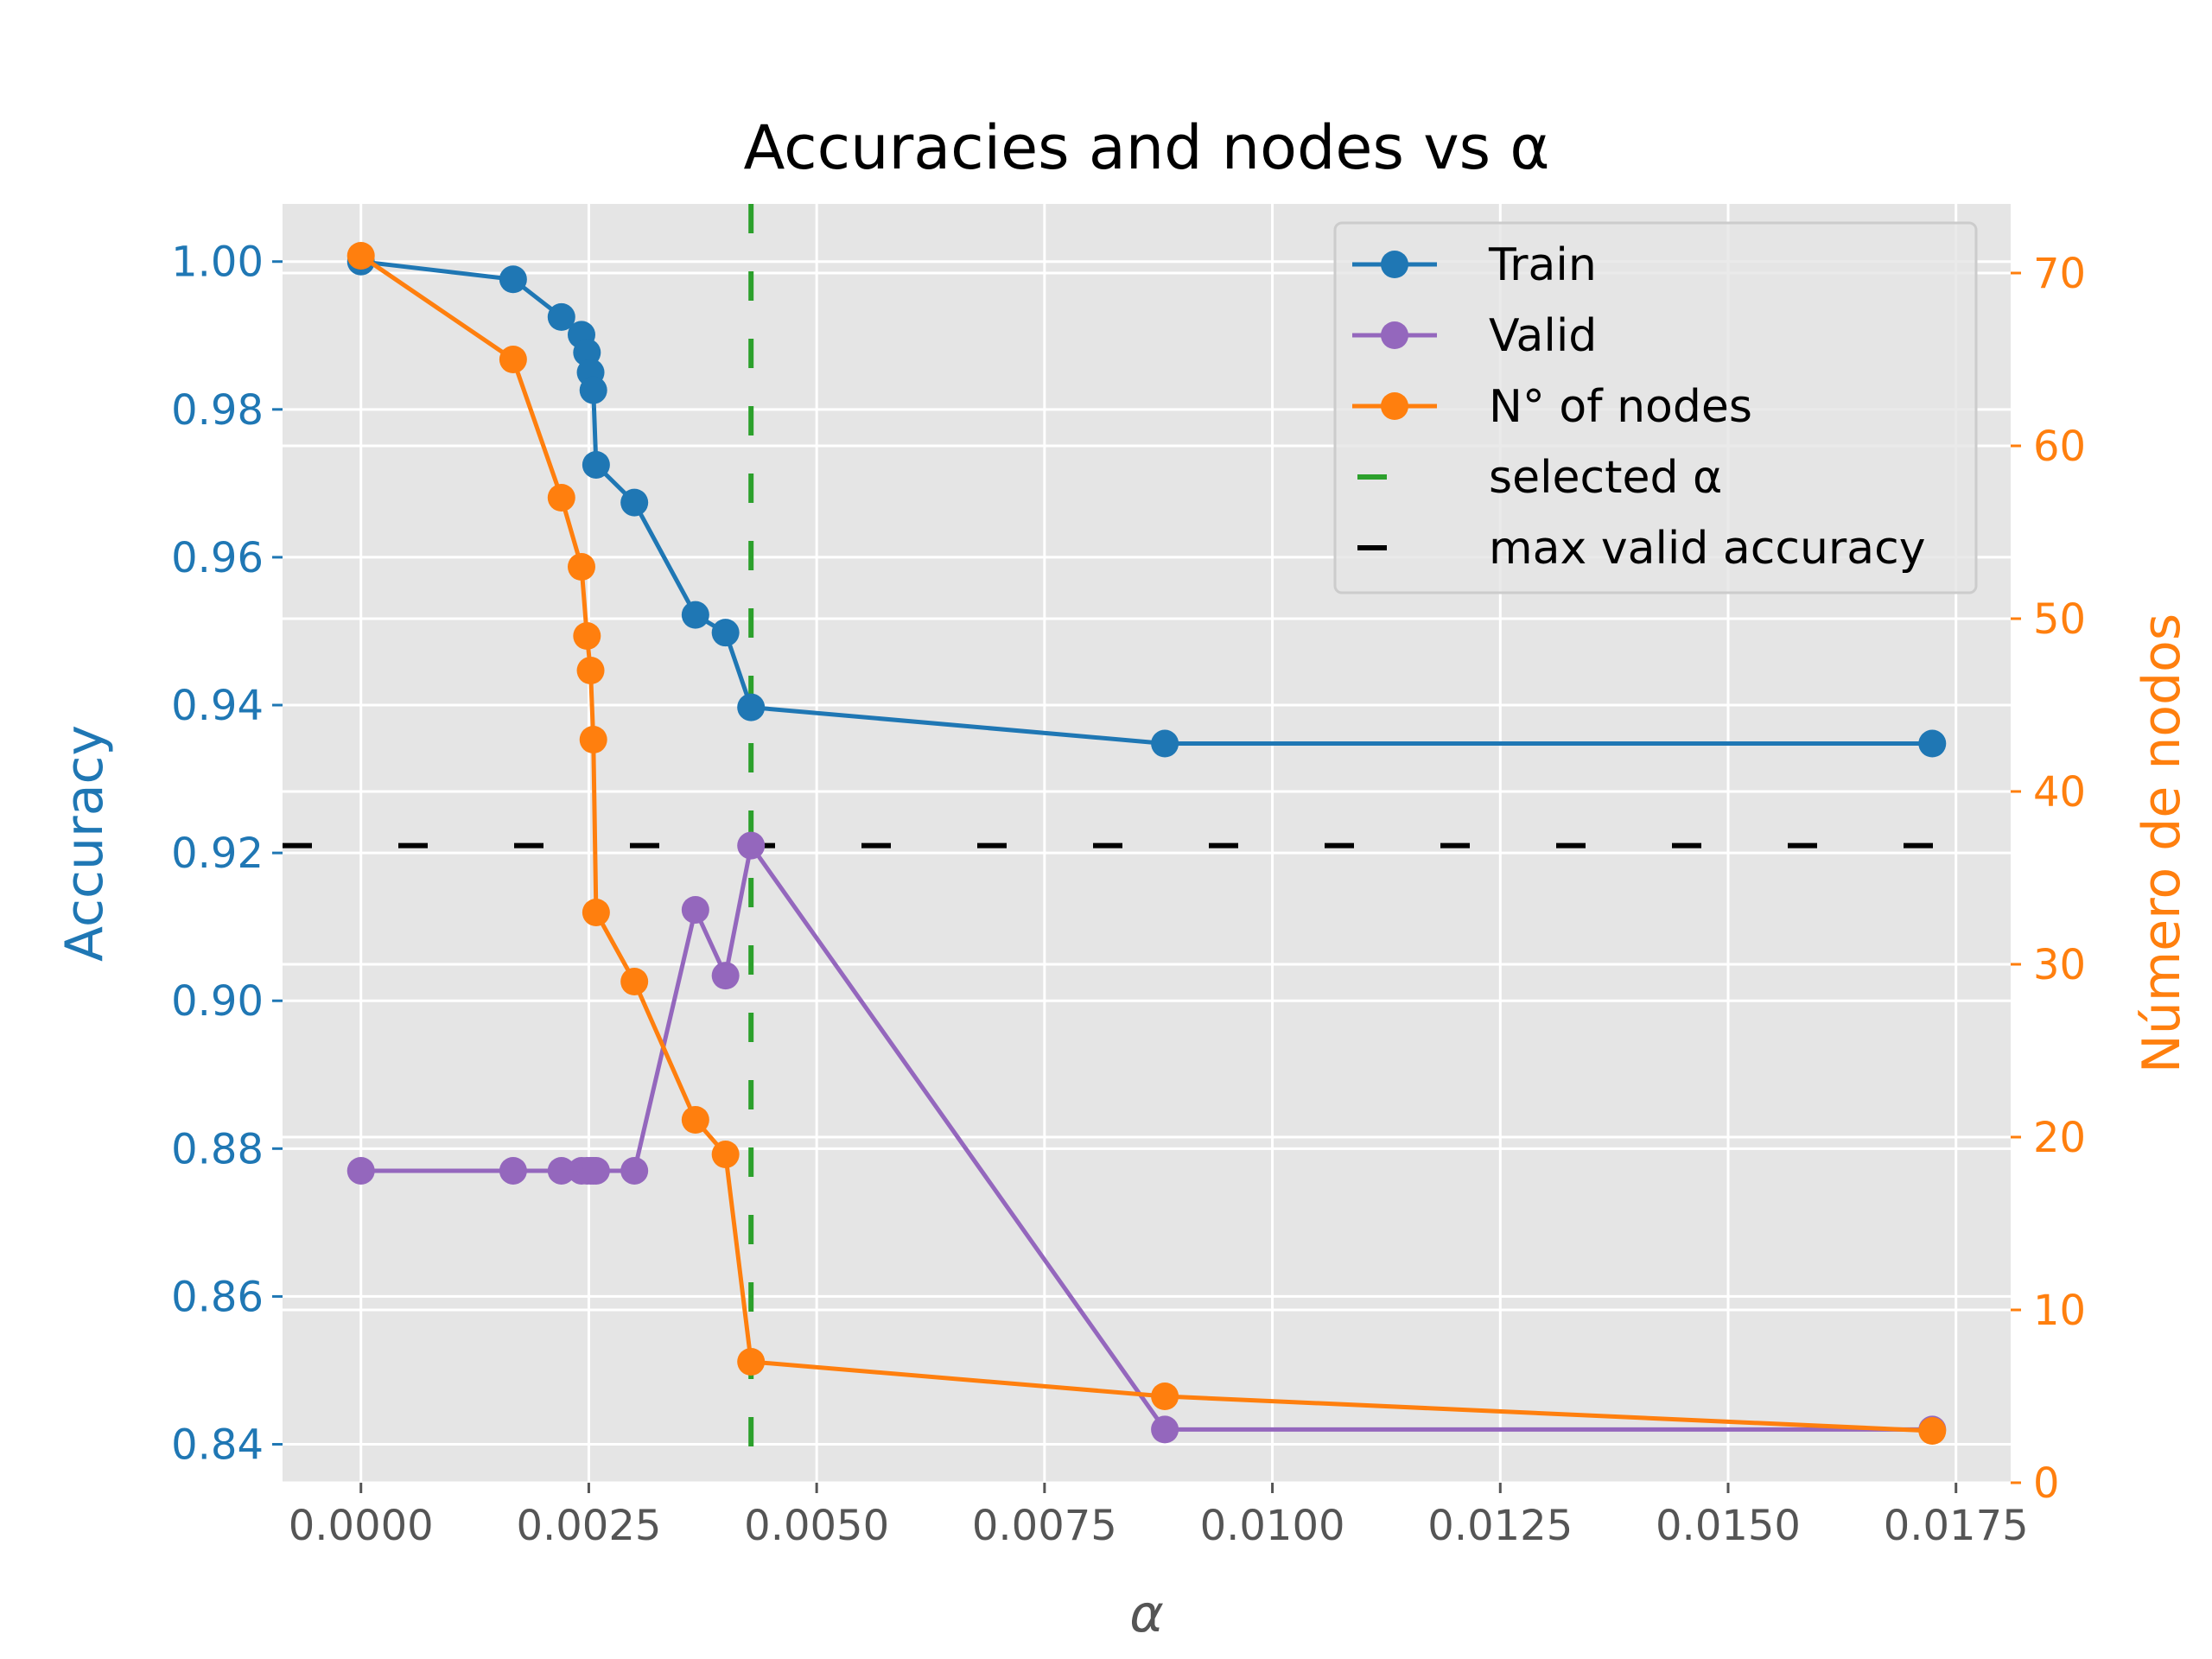  I want to click on legend-marker-valid, so click(1394, 335).